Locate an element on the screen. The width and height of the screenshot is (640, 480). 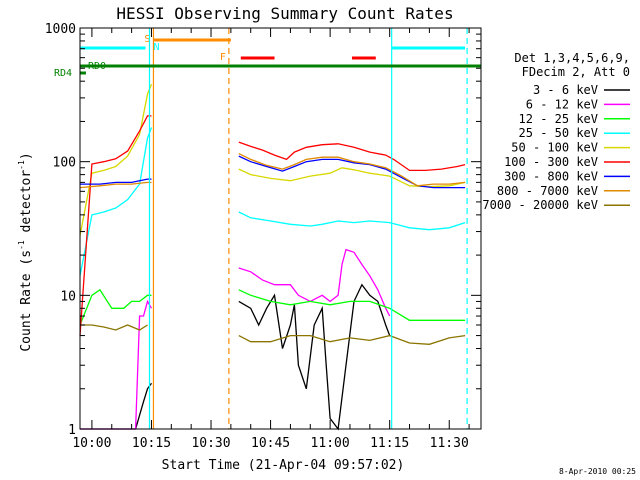
label-rd4: RD4 is located at coordinates (63, 73).